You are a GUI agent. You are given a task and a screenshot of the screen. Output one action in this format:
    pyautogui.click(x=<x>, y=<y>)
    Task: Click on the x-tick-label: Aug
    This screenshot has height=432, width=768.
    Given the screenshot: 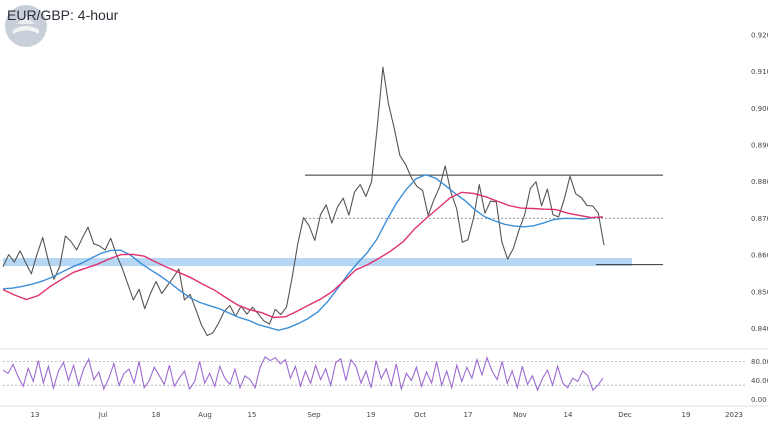 What is the action you would take?
    pyautogui.click(x=205, y=415)
    